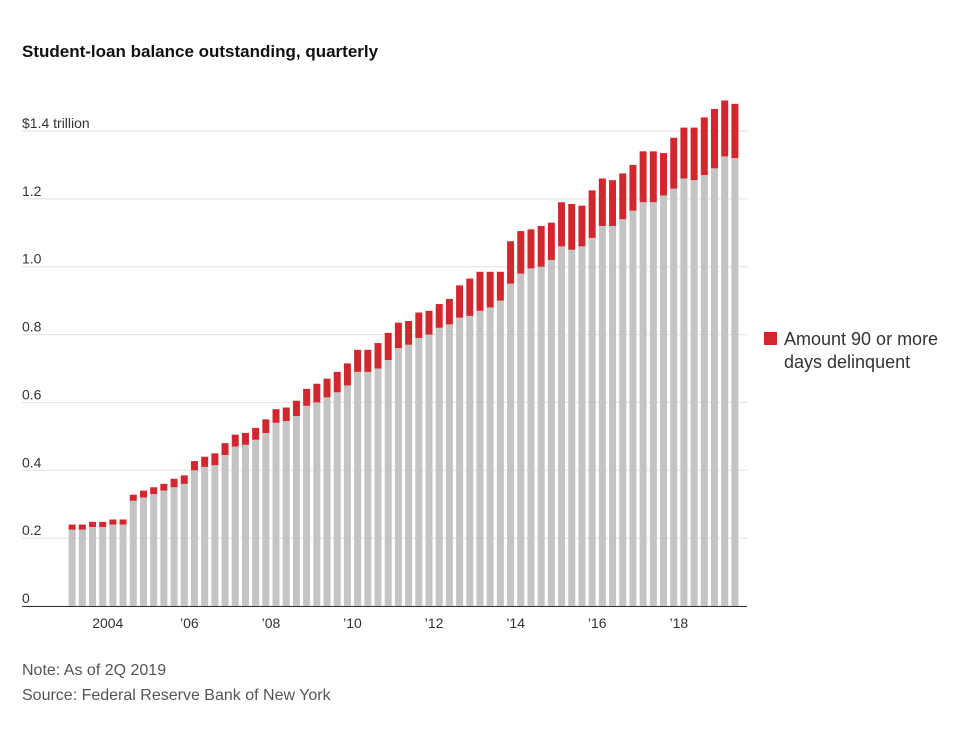 The width and height of the screenshot is (976, 736). Describe the element at coordinates (678, 623) in the screenshot. I see `x-tick-label: ’18` at that location.